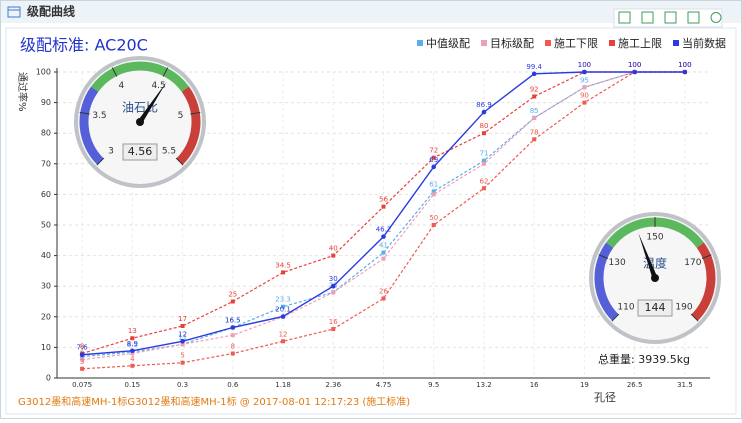  I want to click on data-label: 56, so click(383, 200).